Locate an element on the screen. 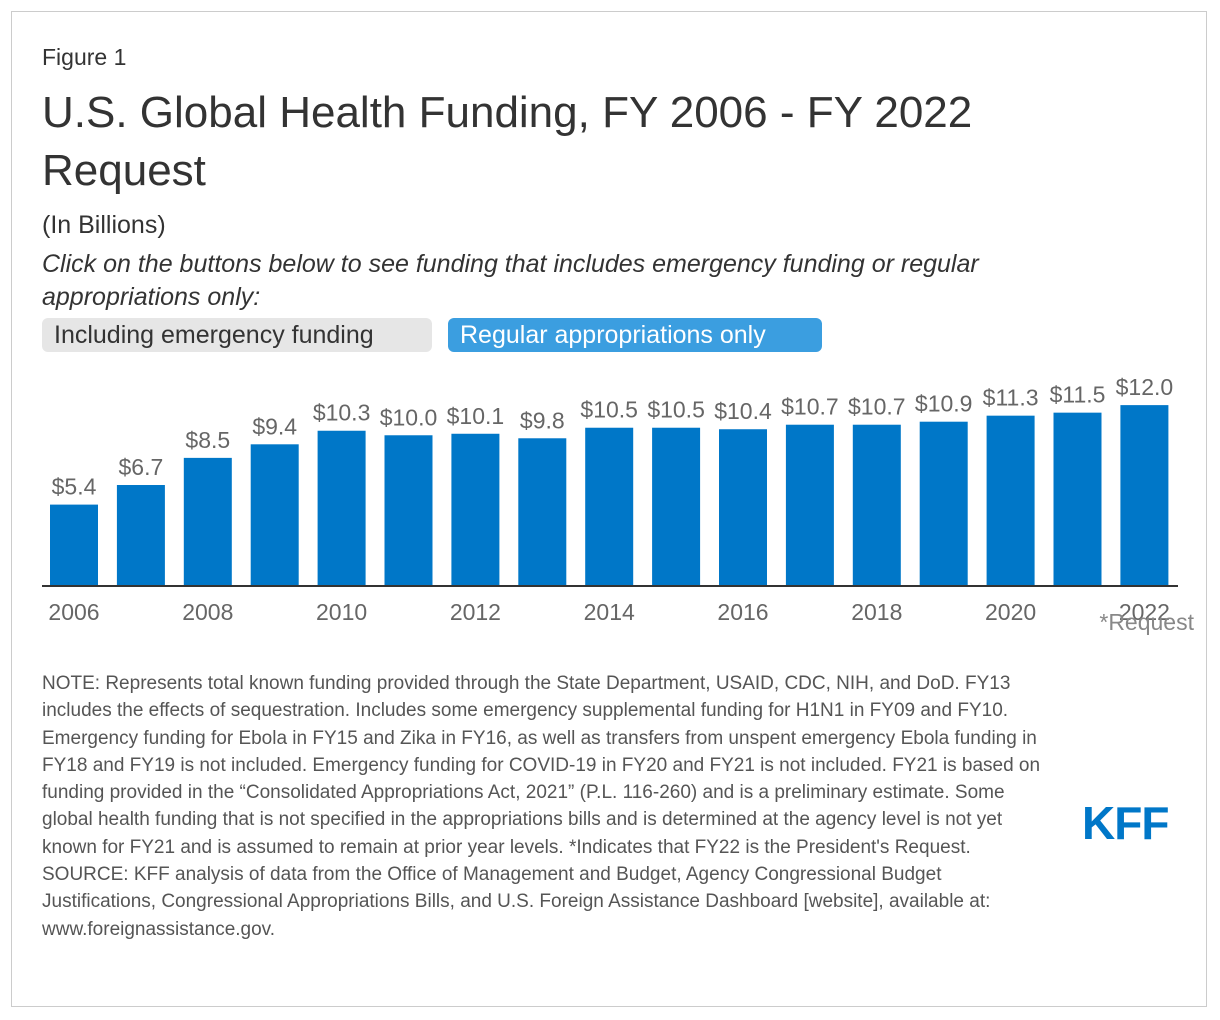 This screenshot has width=1220, height=1020. figure-label: Figure 1 is located at coordinates (84, 57).